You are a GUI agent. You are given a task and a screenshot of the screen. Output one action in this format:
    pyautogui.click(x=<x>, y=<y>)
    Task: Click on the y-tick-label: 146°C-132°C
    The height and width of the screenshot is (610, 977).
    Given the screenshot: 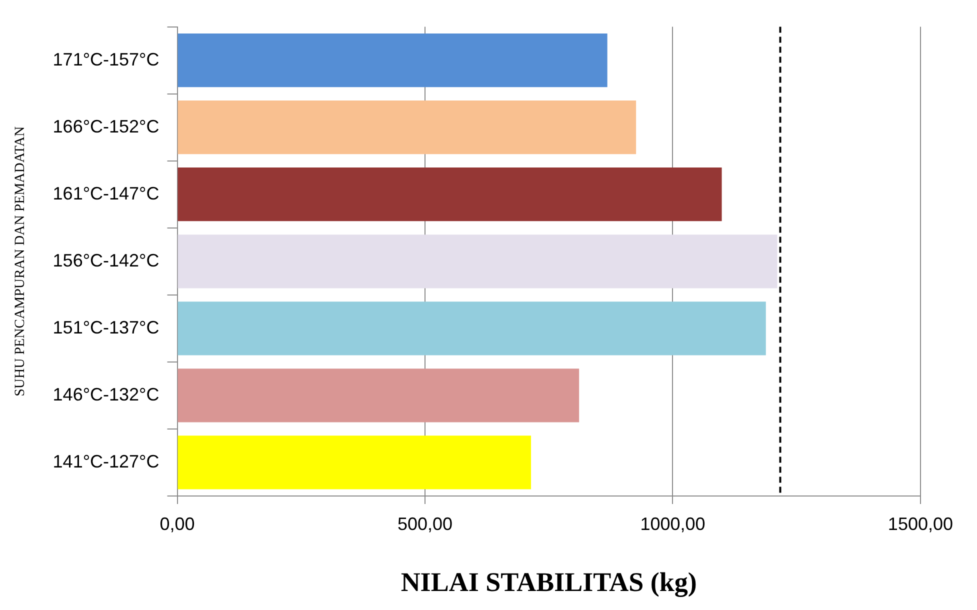 What is the action you would take?
    pyautogui.click(x=106, y=394)
    